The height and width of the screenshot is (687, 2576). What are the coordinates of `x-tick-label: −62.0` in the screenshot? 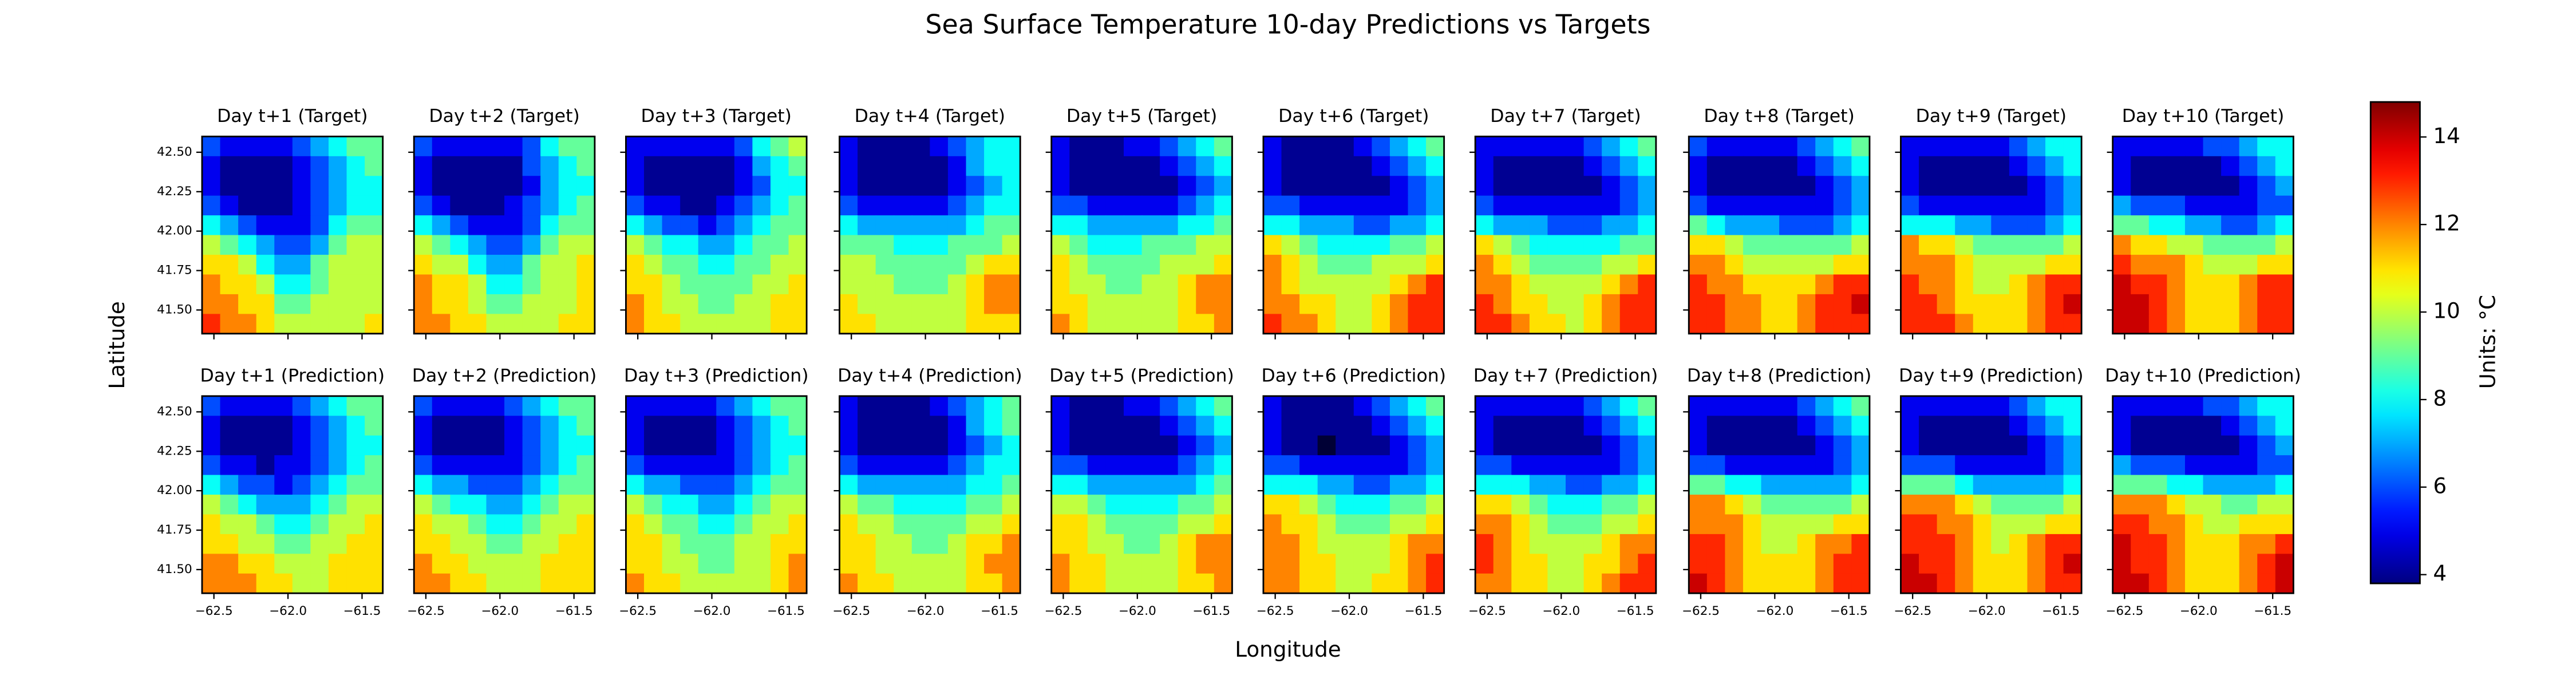 It's located at (288, 611).